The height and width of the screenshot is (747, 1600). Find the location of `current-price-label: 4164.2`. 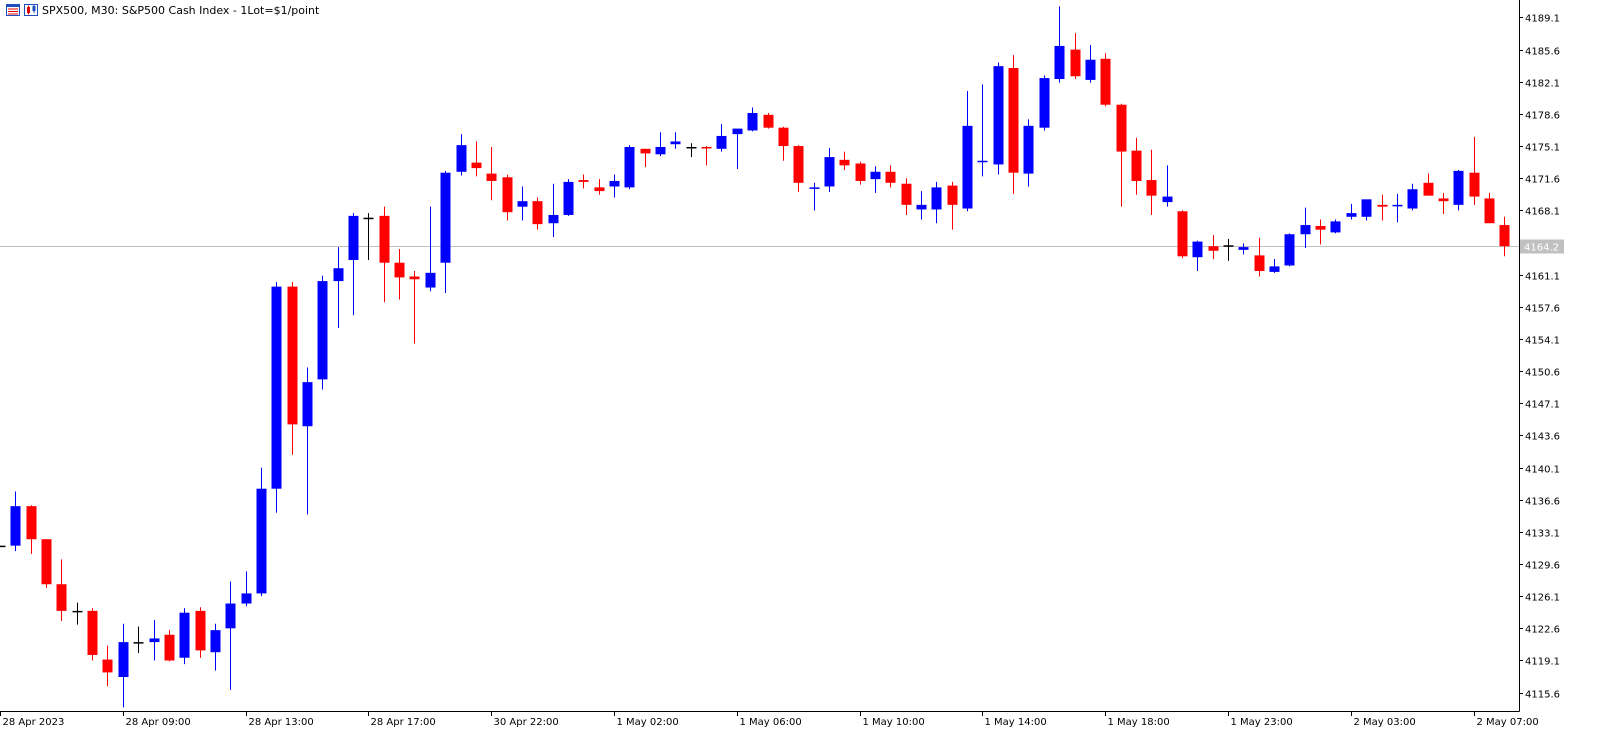

current-price-label: 4164.2 is located at coordinates (1541, 248).